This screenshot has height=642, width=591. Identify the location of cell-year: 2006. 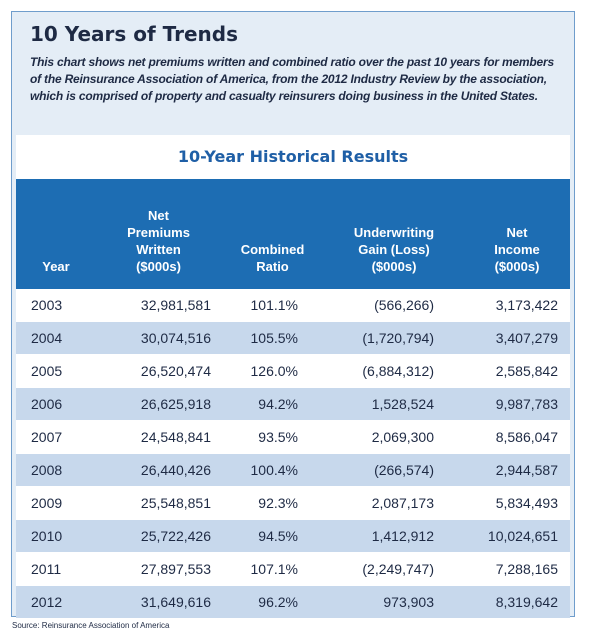
(56, 404).